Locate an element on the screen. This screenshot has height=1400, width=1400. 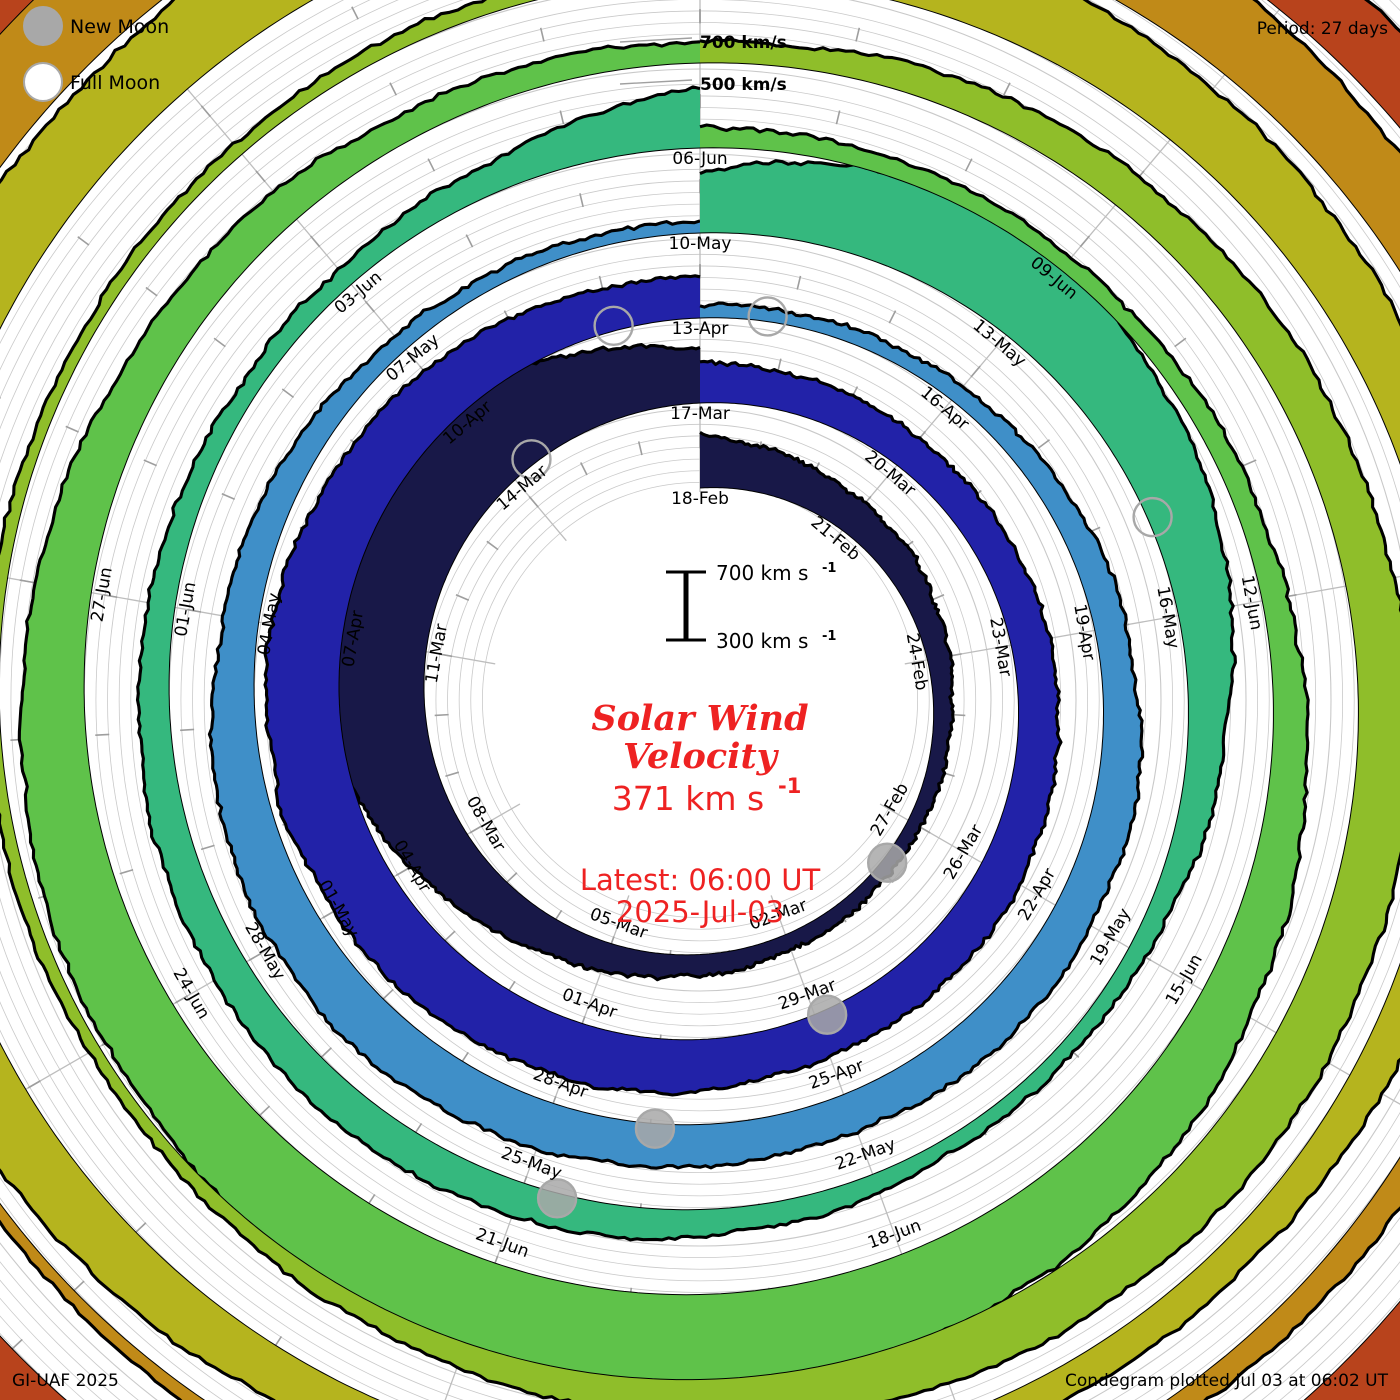
center-title-line2: Velocity is located at coordinates (701, 756).